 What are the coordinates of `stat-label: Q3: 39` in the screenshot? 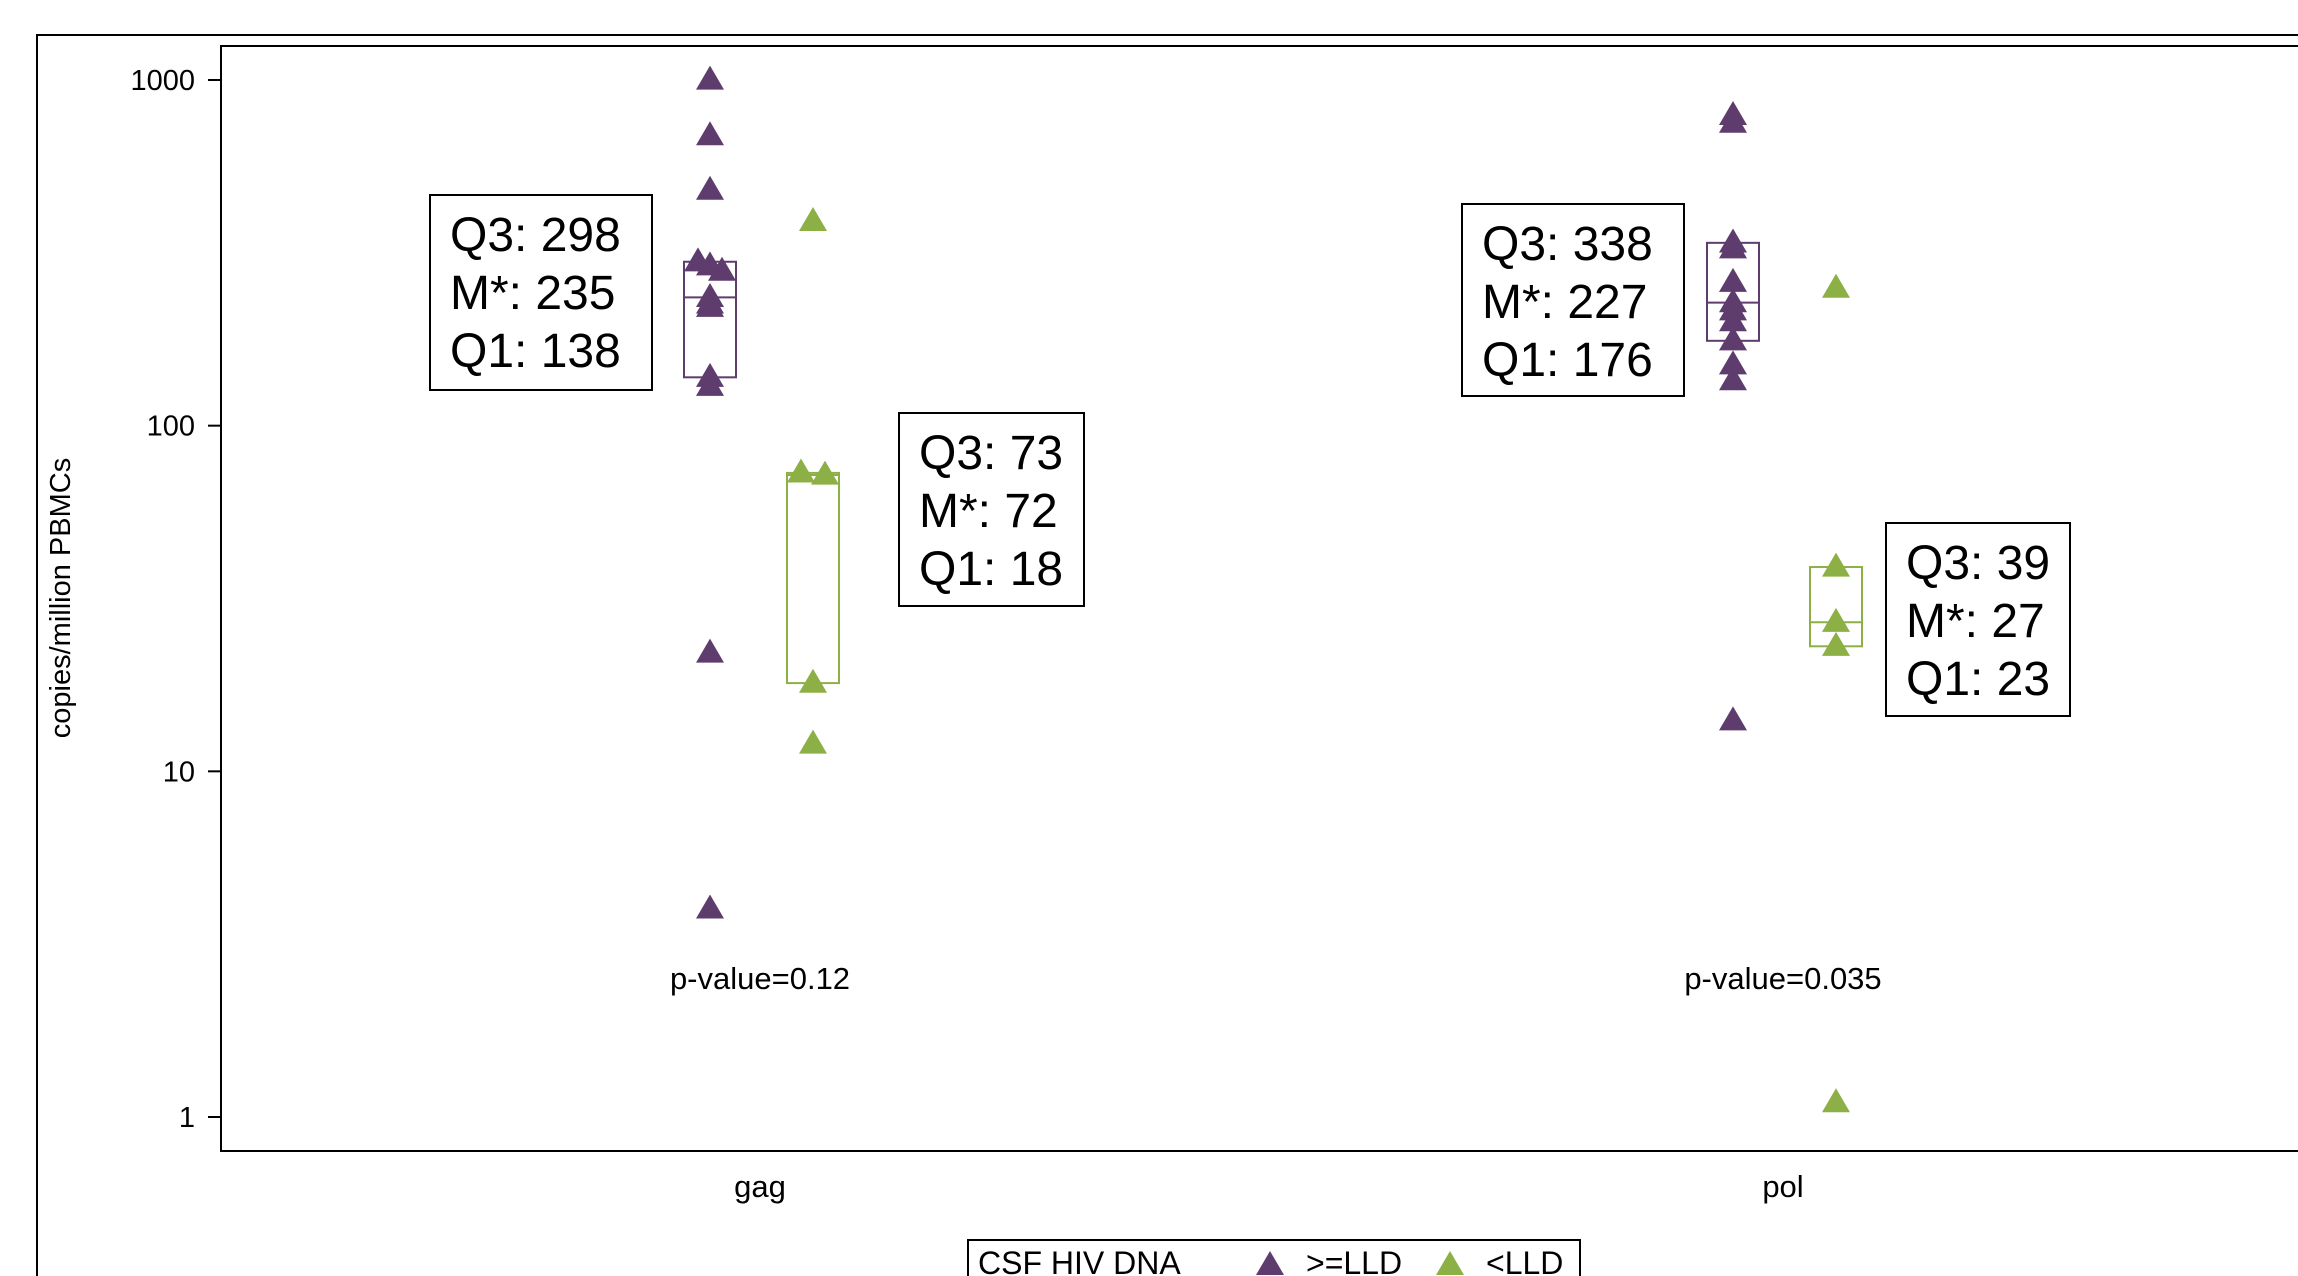 It's located at (1978, 563).